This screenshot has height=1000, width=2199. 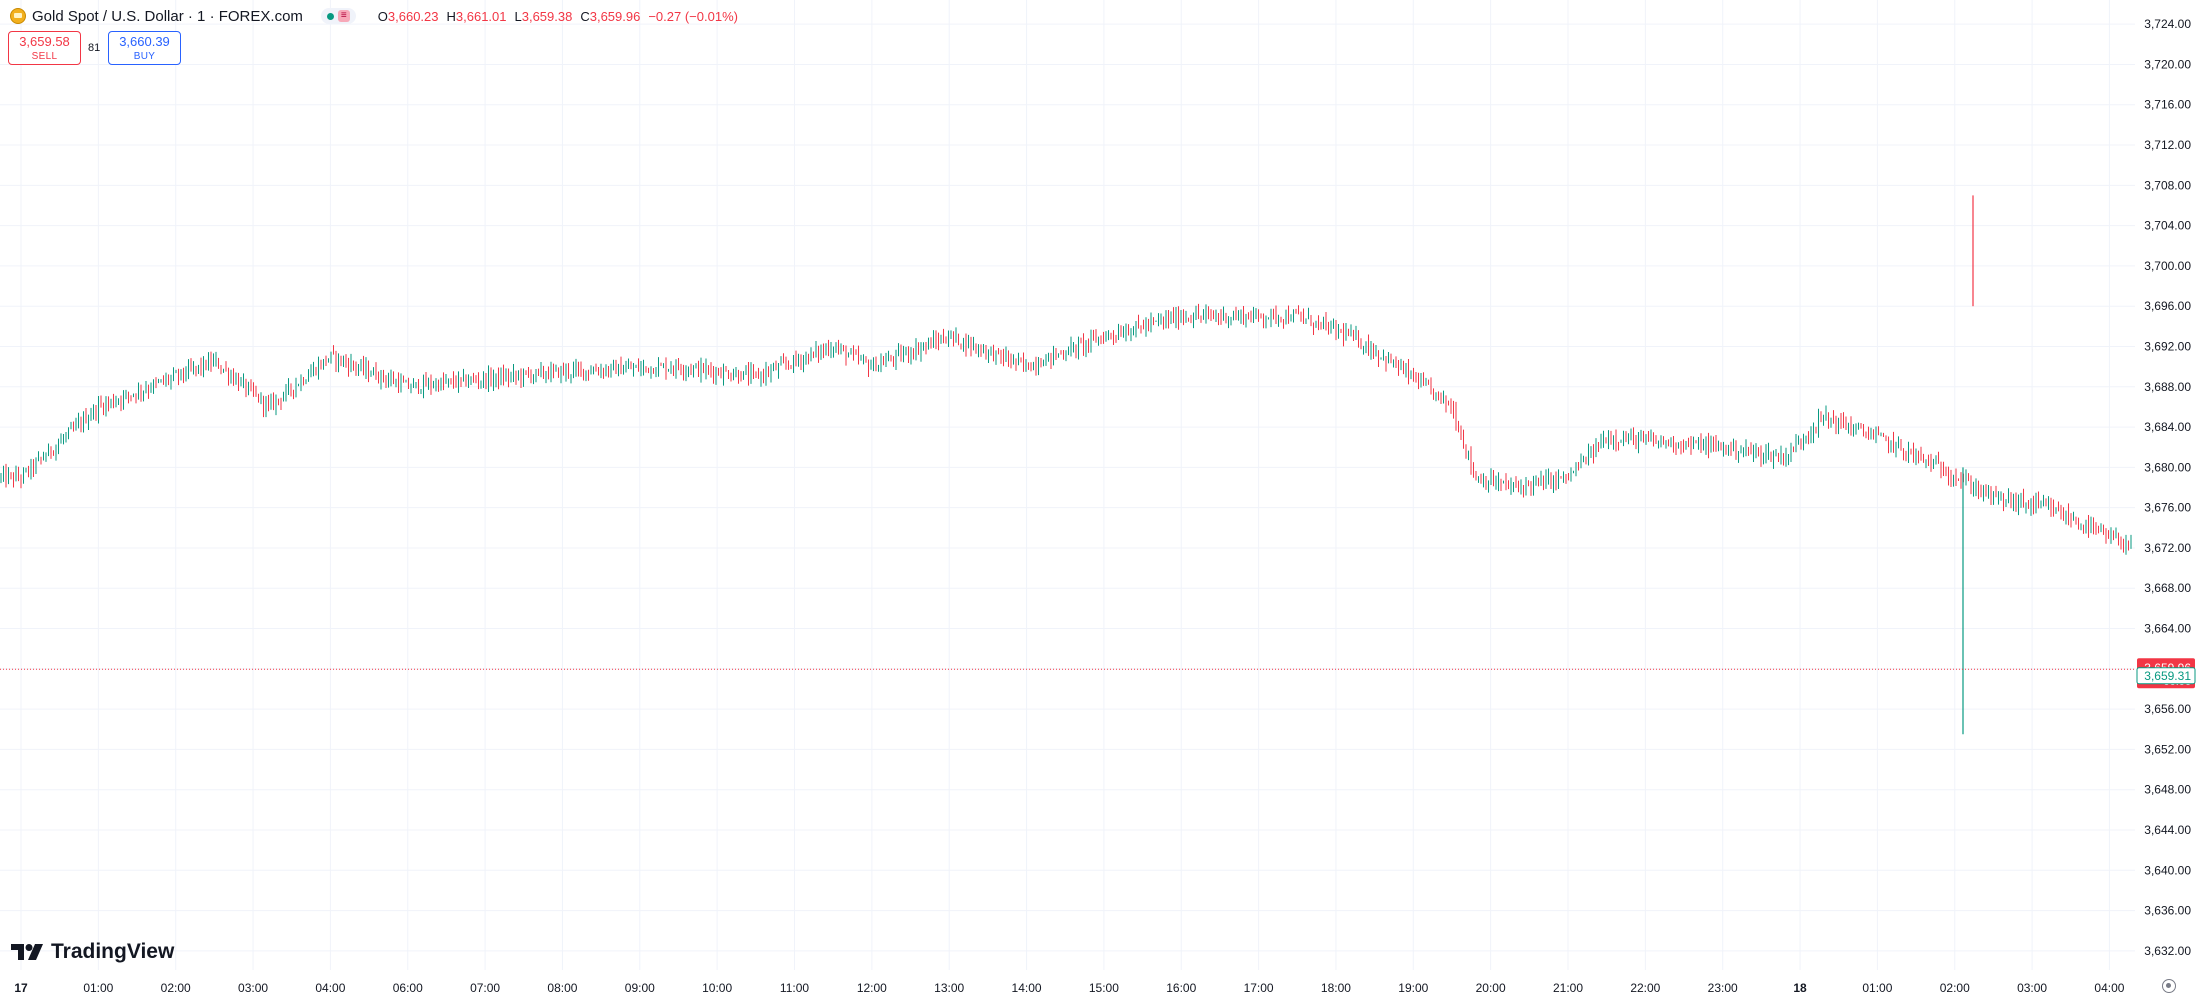 What do you see at coordinates (562, 988) in the screenshot?
I see `x-tick-label: 08:00` at bounding box center [562, 988].